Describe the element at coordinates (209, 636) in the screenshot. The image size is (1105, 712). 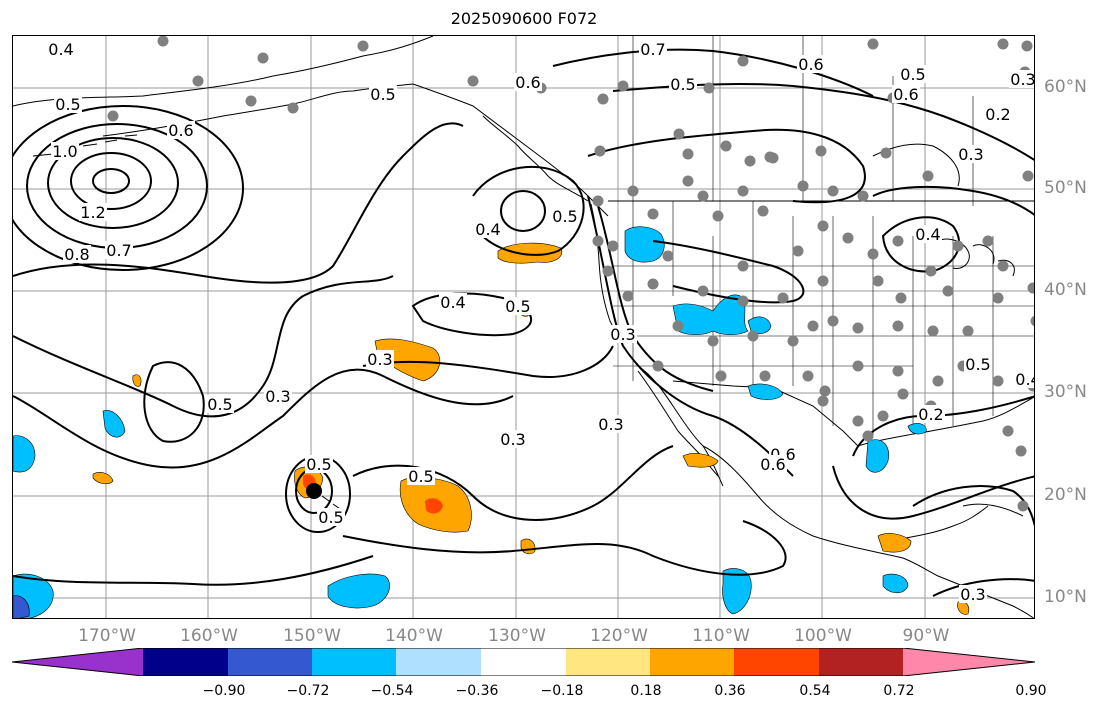
I see `longitude-tick-label: 160°W` at that location.